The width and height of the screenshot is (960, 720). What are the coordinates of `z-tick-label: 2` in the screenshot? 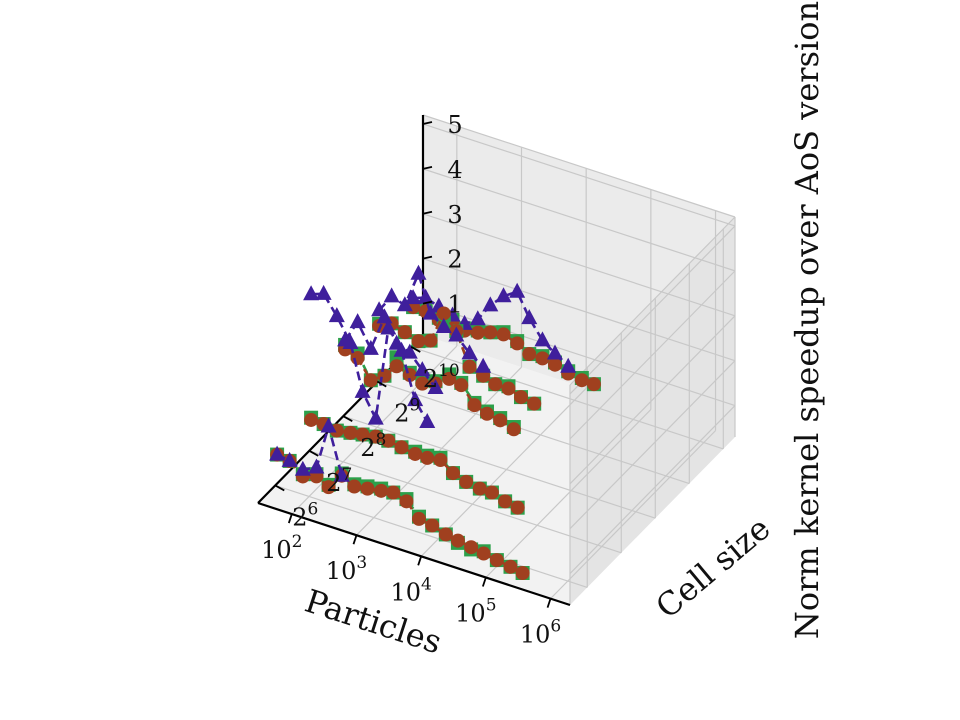 It's located at (454, 260).